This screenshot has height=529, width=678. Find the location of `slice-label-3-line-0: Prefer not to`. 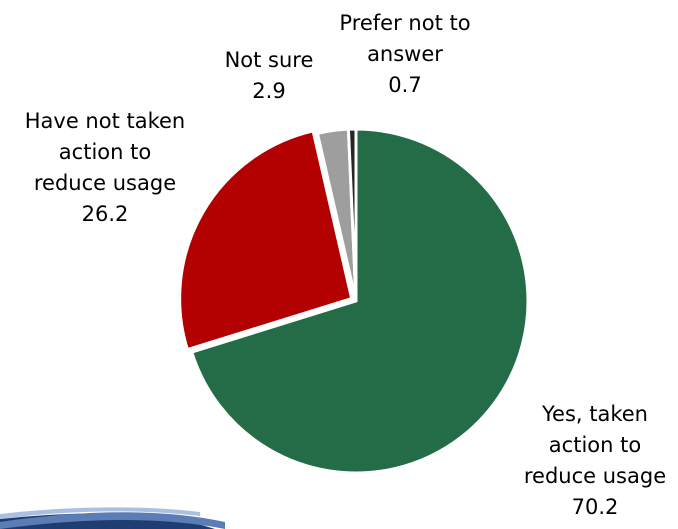

slice-label-3-line-0: Prefer not to is located at coordinates (404, 23).